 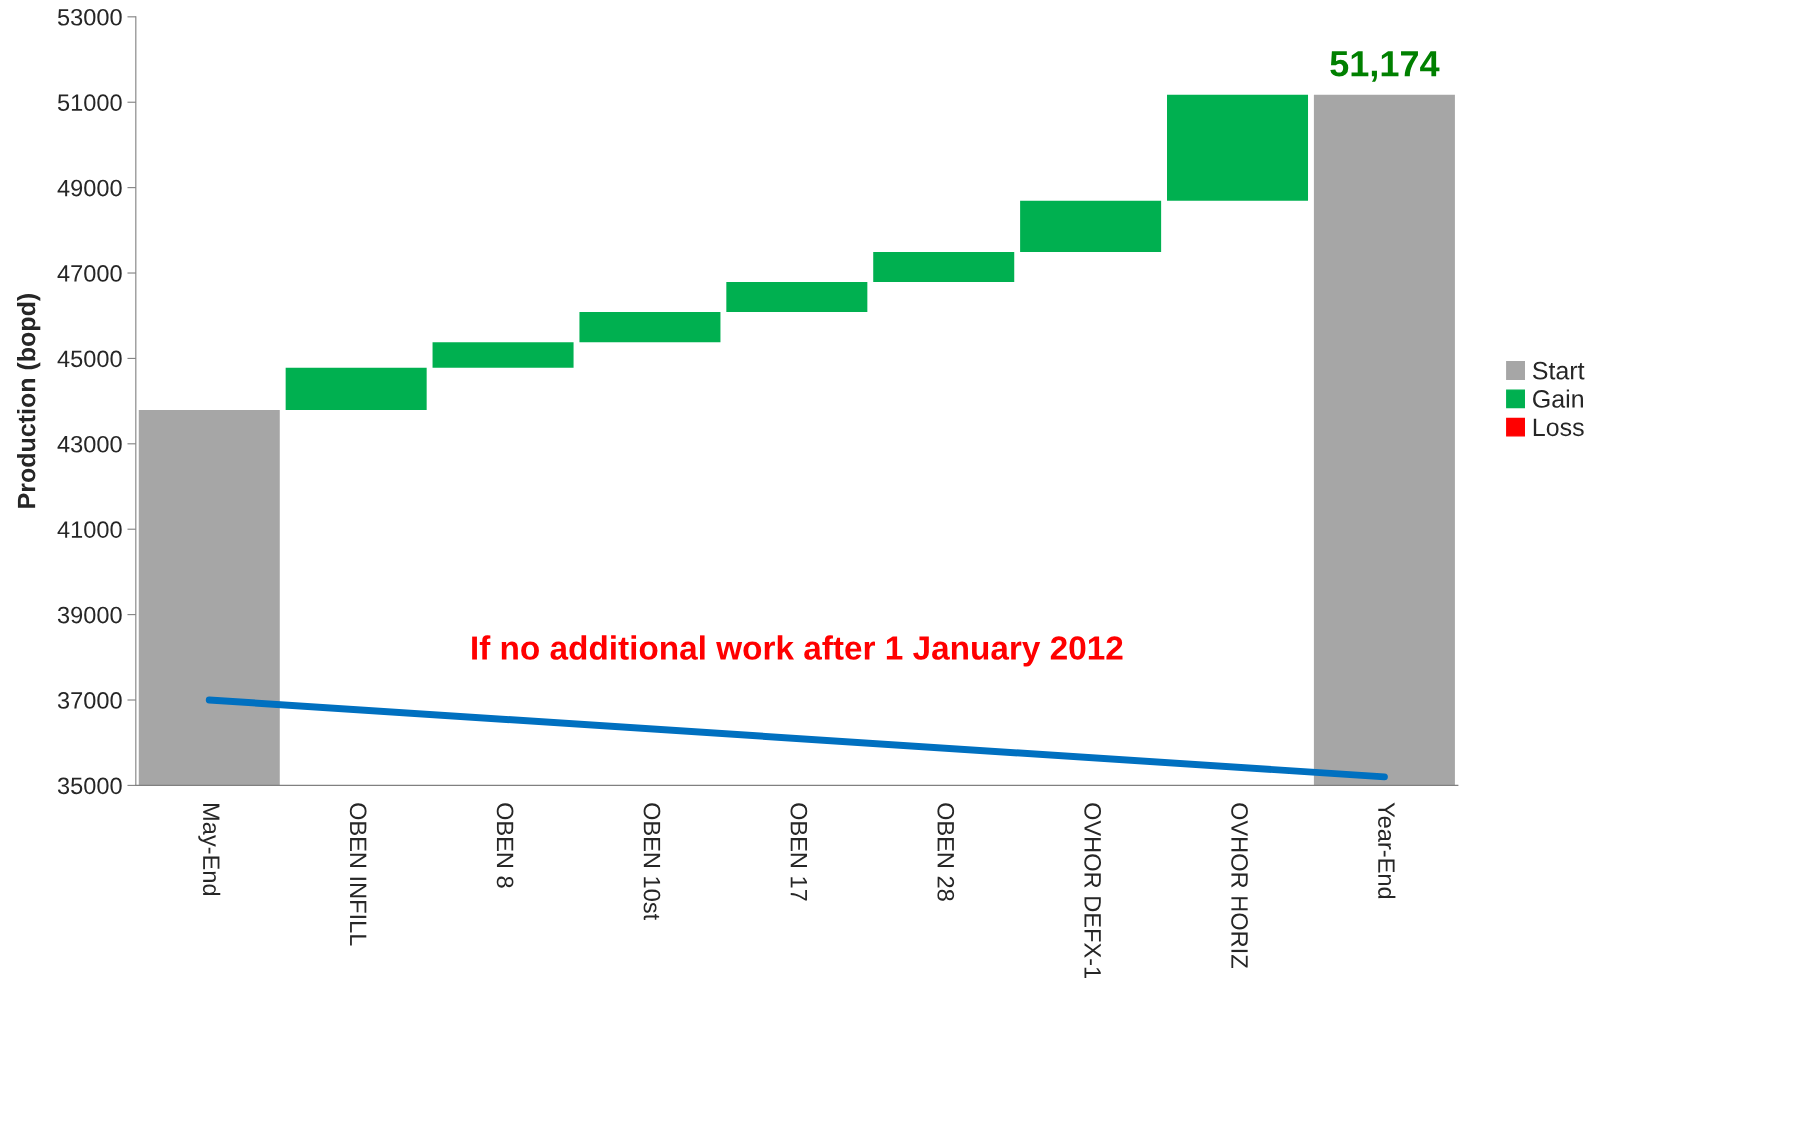 What do you see at coordinates (89, 359) in the screenshot?
I see `y-tick-label: 45000` at bounding box center [89, 359].